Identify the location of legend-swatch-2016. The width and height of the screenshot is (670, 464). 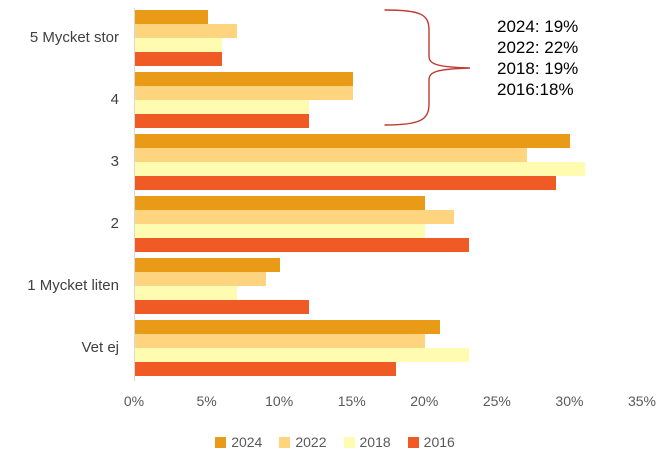
(413, 442).